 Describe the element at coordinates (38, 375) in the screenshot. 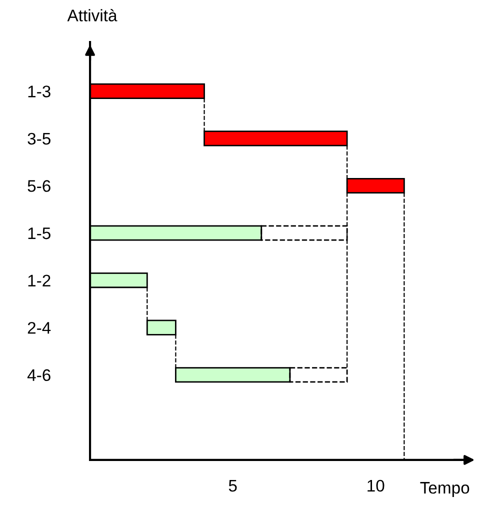

I see `y-tick-label: 4-6` at that location.